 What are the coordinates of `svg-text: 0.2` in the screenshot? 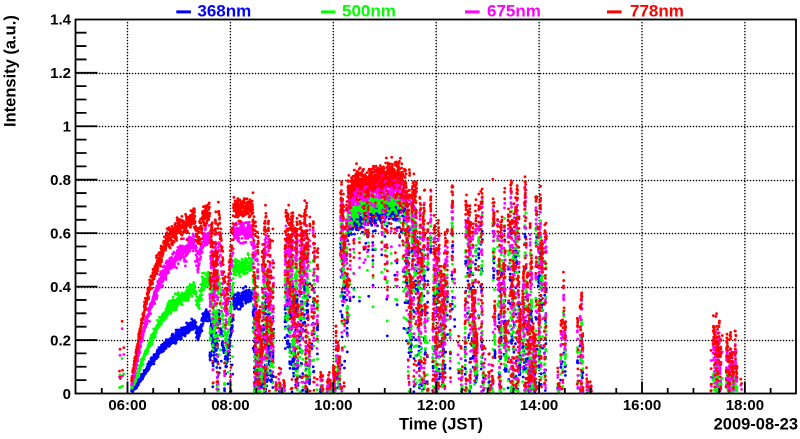 It's located at (60, 340).